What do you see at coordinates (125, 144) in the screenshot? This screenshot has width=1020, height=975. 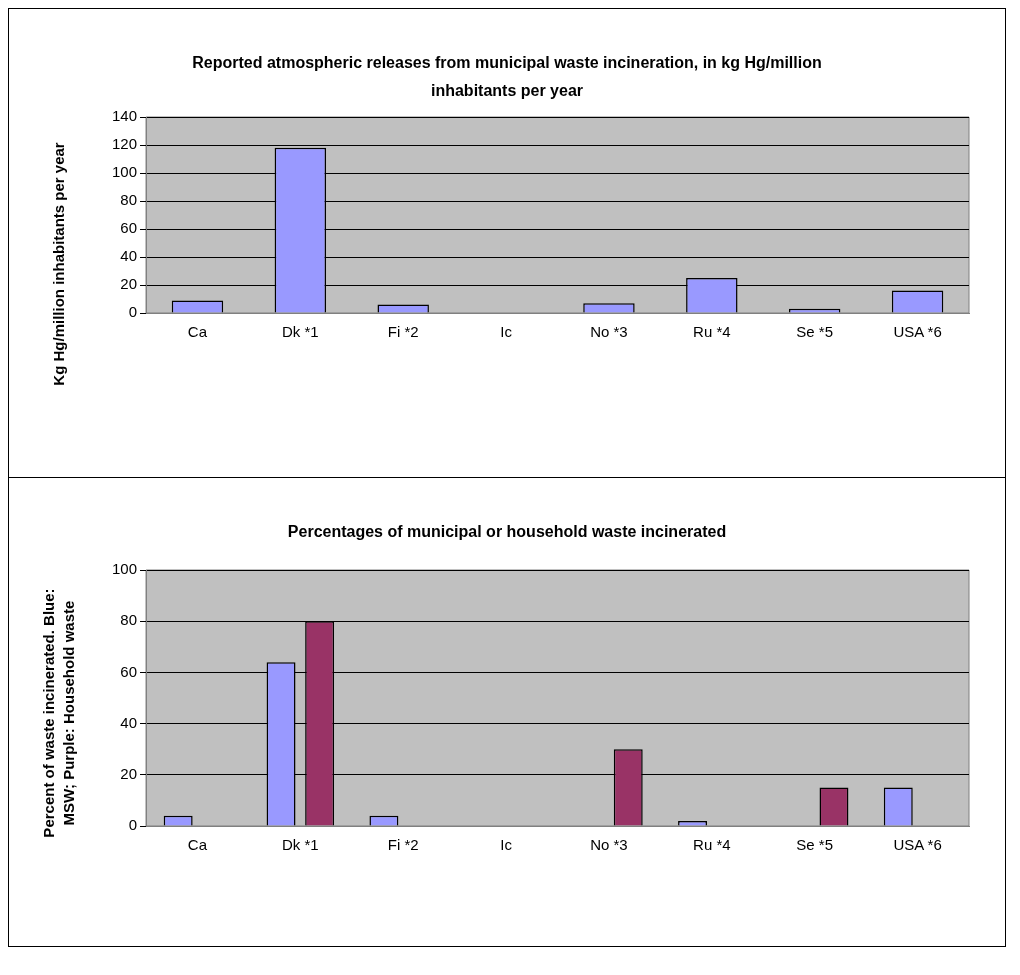 I see `y-tick-label: 120` at bounding box center [125, 144].